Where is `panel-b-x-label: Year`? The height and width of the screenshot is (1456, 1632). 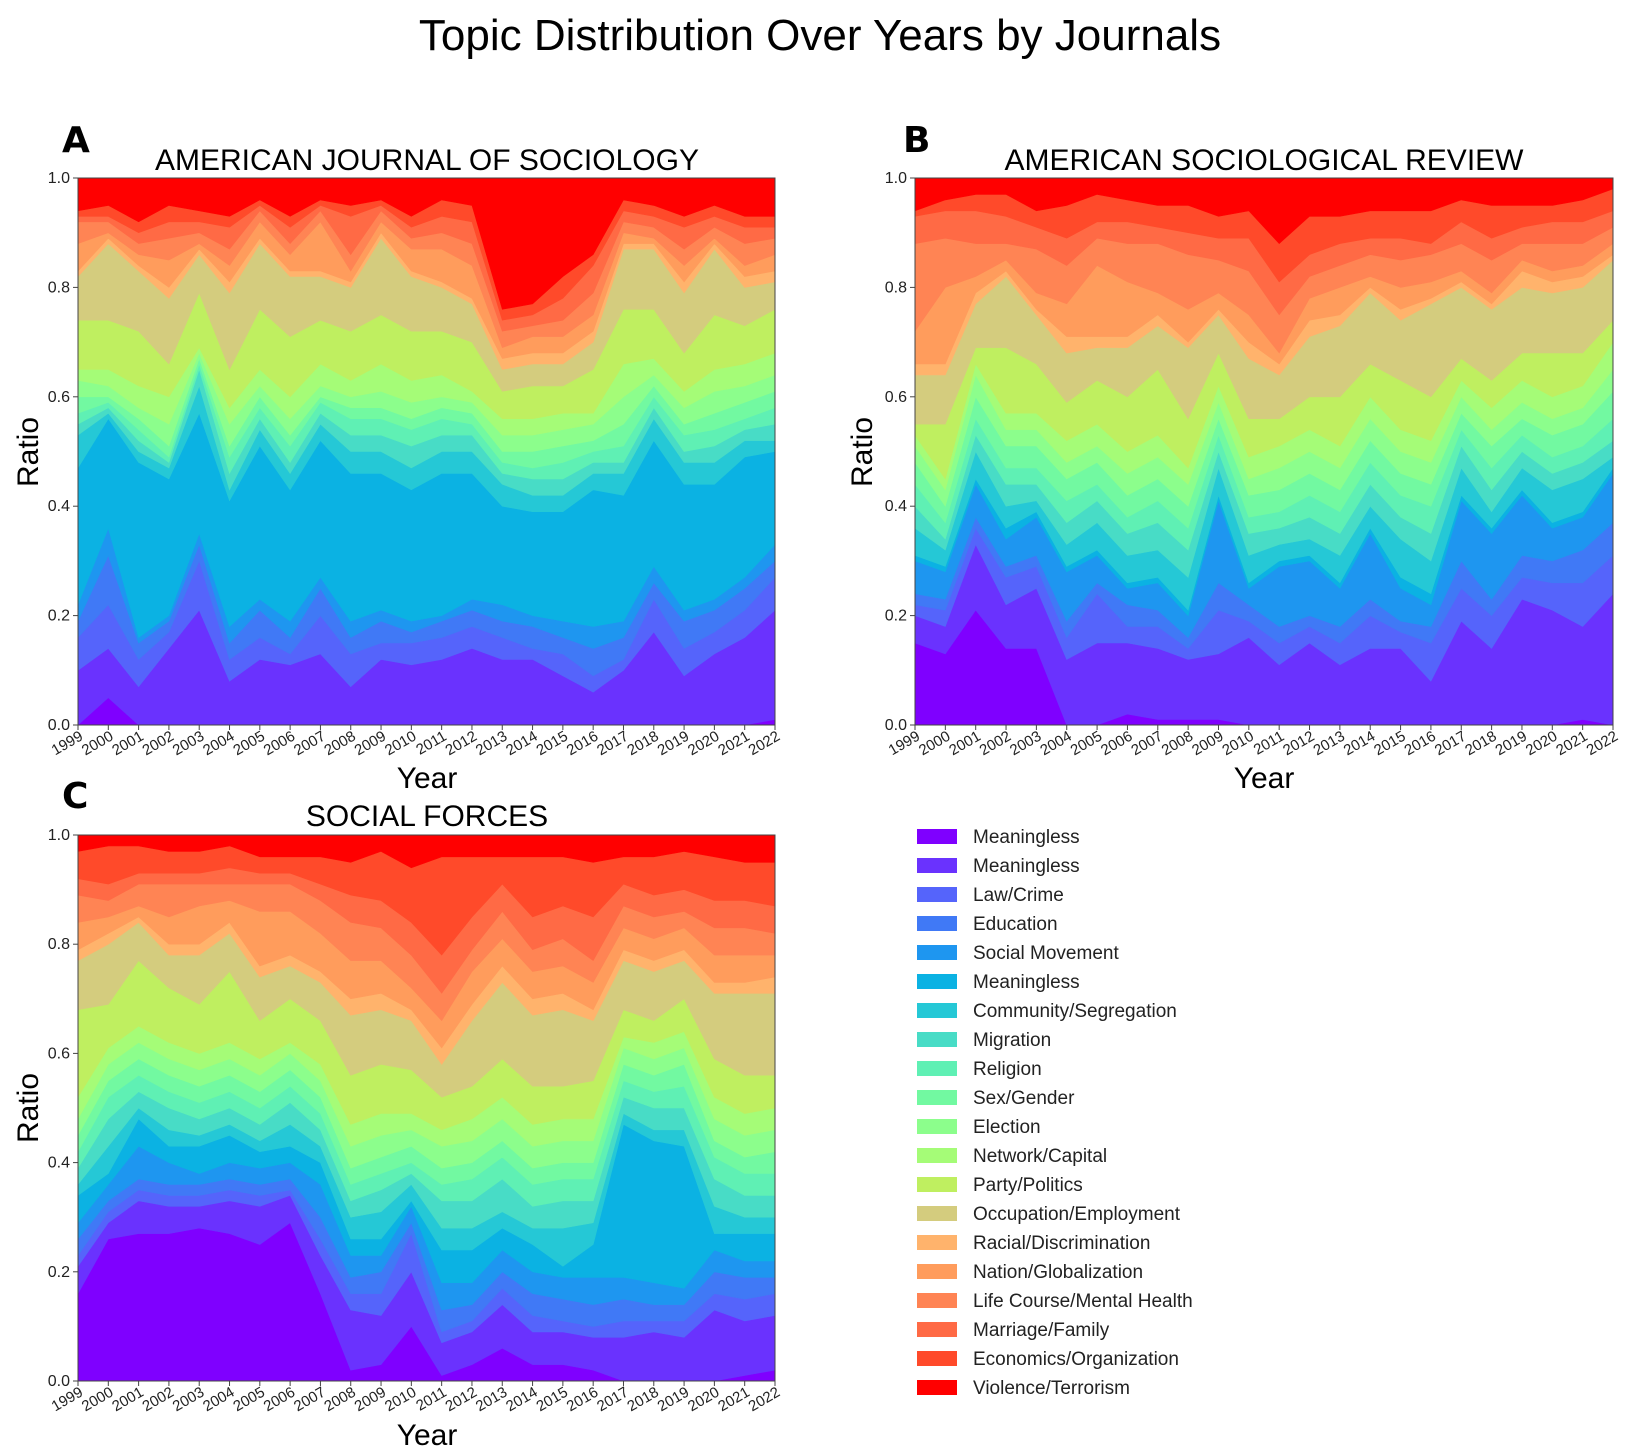
panel-b-x-label: Year is located at coordinates (1264, 778).